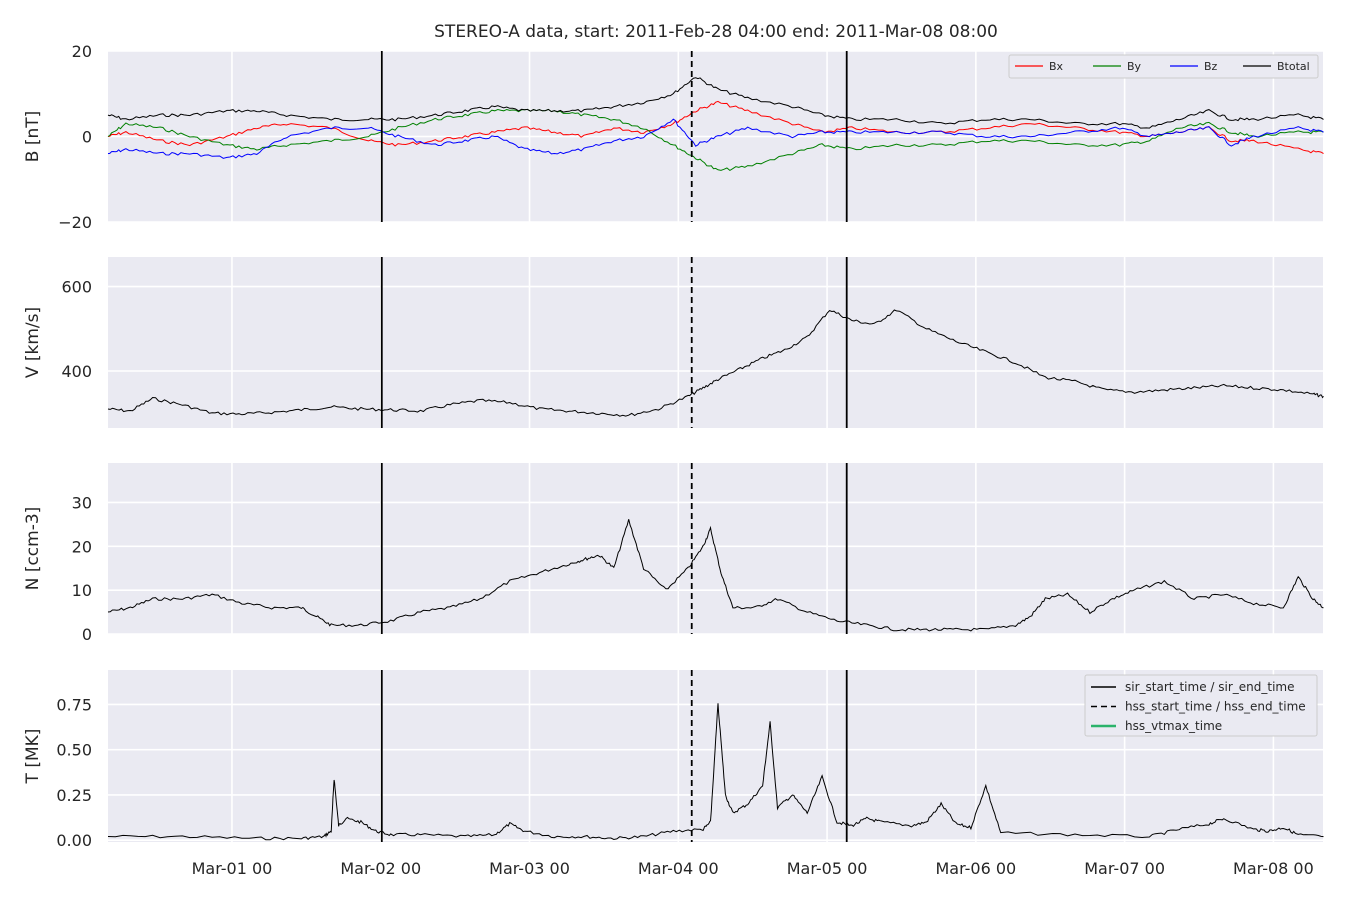 The height and width of the screenshot is (904, 1350). What do you see at coordinates (33, 549) in the screenshot?
I see `panel-N-ylabel: N [ccm-3]` at bounding box center [33, 549].